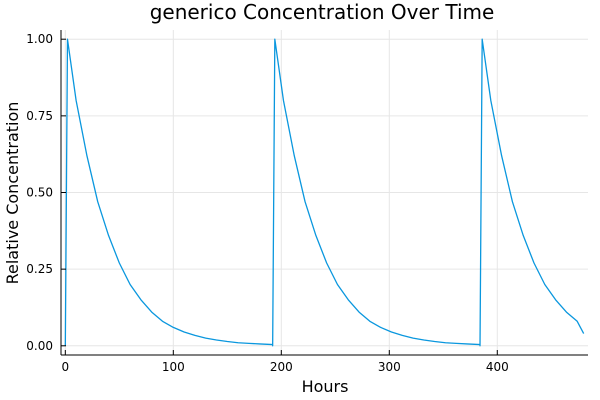 Image resolution: width=600 pixels, height=400 pixels. I want to click on y-tick-label: 0.00, so click(39, 346).